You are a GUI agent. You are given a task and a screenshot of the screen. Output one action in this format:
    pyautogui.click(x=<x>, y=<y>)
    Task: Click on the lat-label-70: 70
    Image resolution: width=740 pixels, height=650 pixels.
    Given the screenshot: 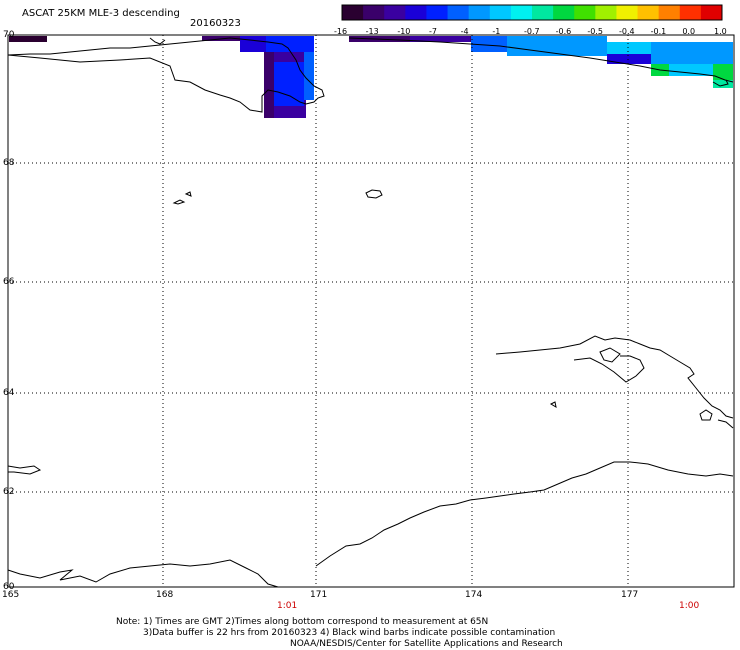 What is the action you would take?
    pyautogui.click(x=9, y=35)
    